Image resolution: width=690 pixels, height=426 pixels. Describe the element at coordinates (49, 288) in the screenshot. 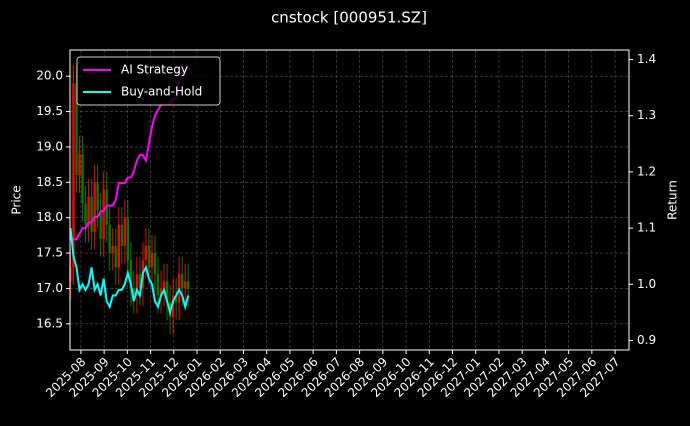

I see `y-tick-label: 17.0` at that location.